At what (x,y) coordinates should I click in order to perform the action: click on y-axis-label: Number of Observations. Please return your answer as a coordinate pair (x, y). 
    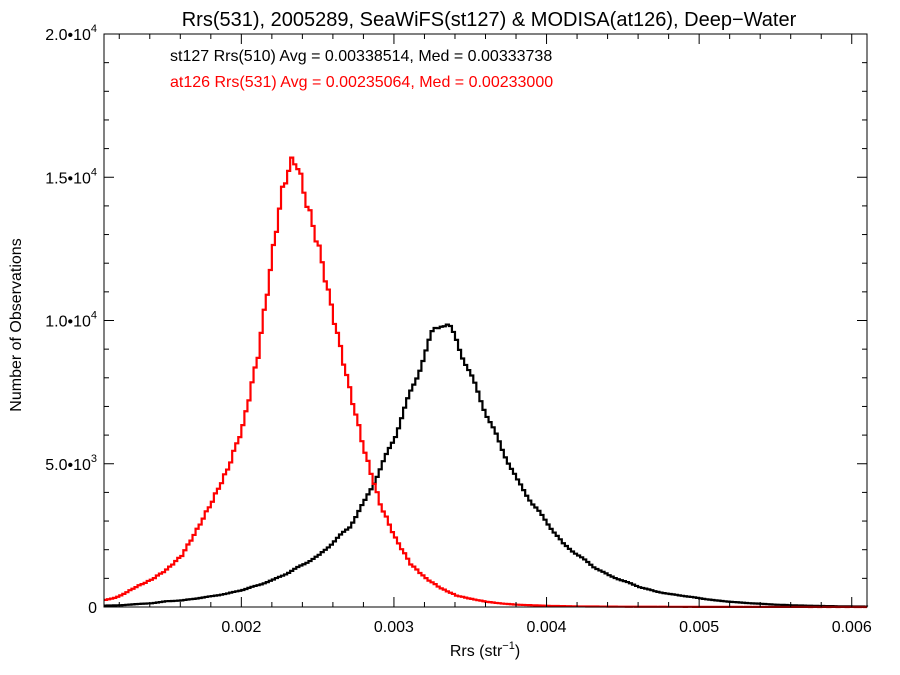
    Looking at the image, I should click on (16, 324).